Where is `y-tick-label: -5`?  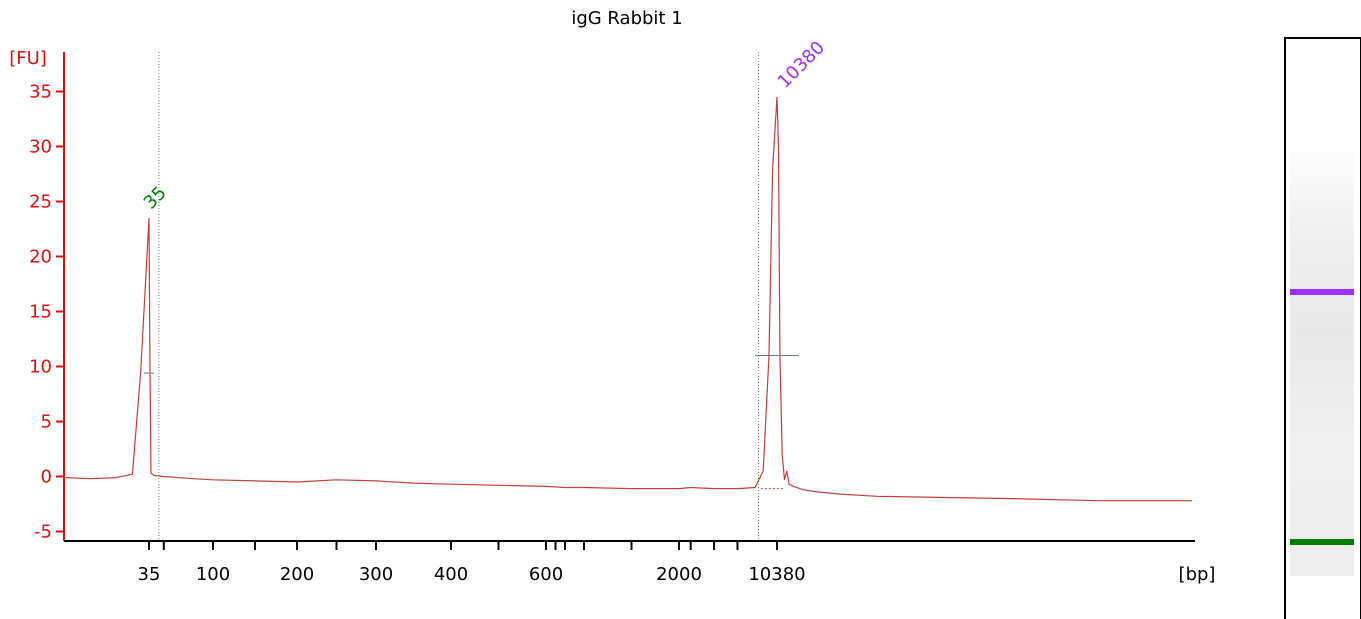 y-tick-label: -5 is located at coordinates (43, 532).